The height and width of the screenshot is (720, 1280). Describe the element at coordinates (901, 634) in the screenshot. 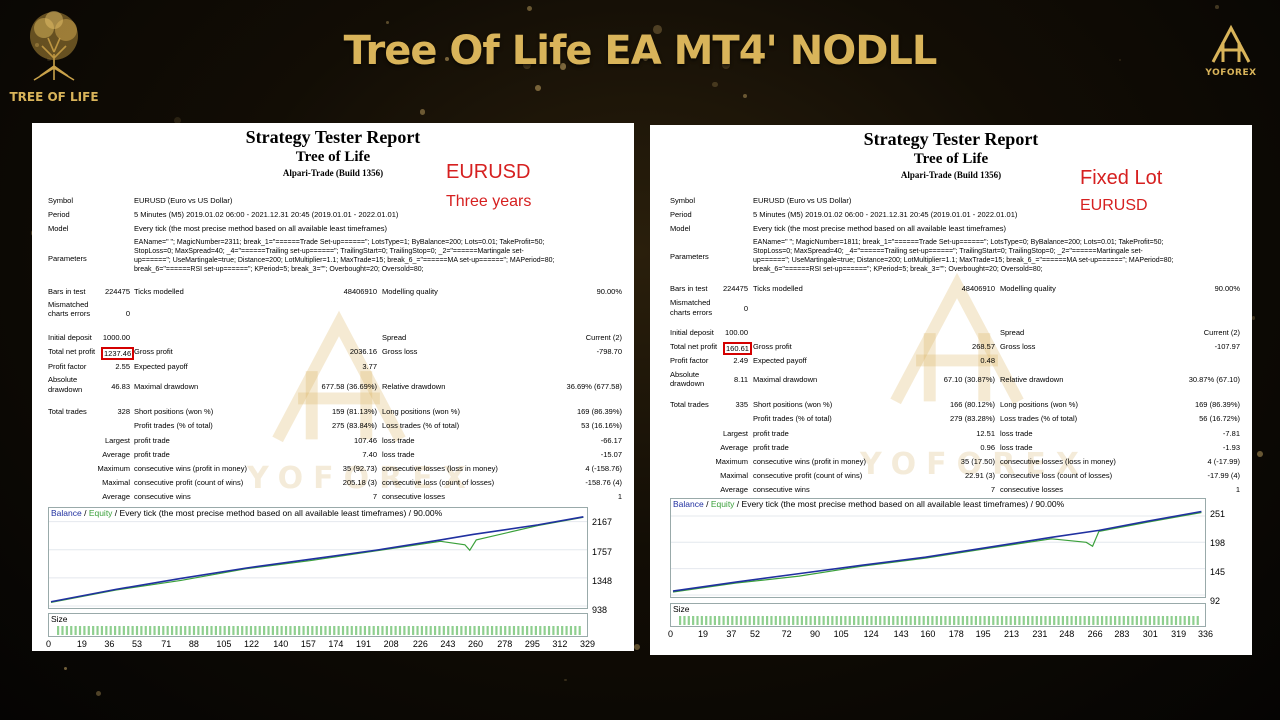

I see `x-tick: 143` at that location.